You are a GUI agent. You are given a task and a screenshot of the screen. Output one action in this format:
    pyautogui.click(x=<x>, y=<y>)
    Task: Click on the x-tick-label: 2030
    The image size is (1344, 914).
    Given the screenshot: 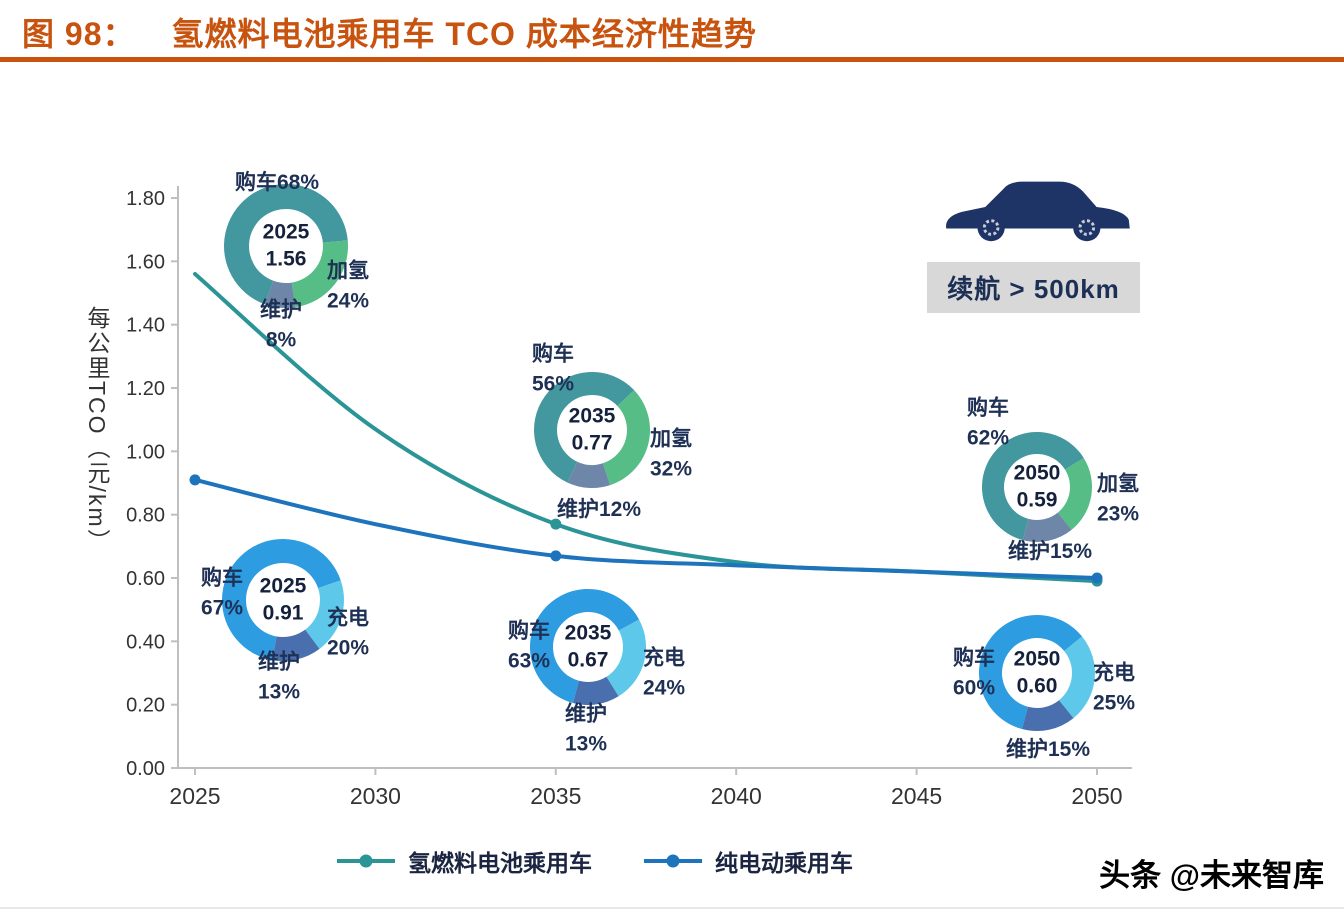 What is the action you would take?
    pyautogui.click(x=375, y=796)
    